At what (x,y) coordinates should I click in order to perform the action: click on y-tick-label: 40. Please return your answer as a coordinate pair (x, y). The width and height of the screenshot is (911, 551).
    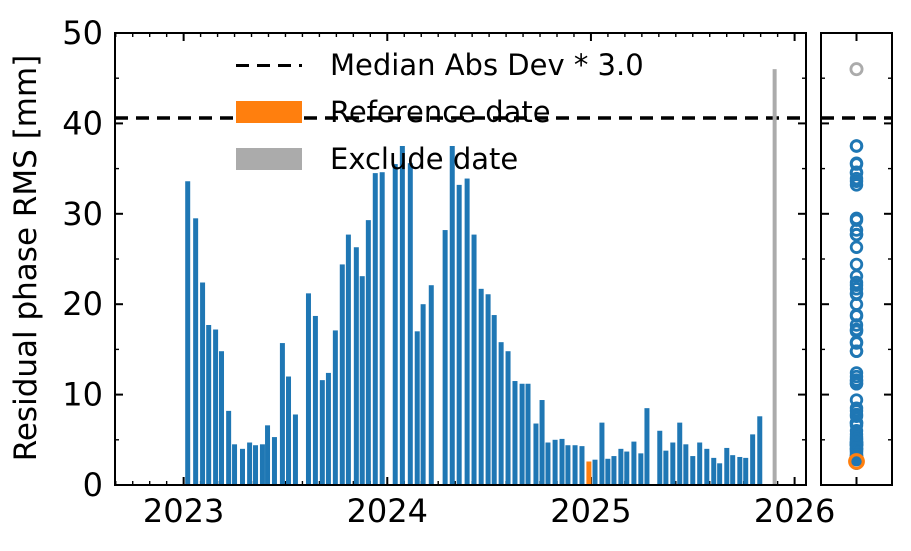
    Looking at the image, I should click on (82, 123).